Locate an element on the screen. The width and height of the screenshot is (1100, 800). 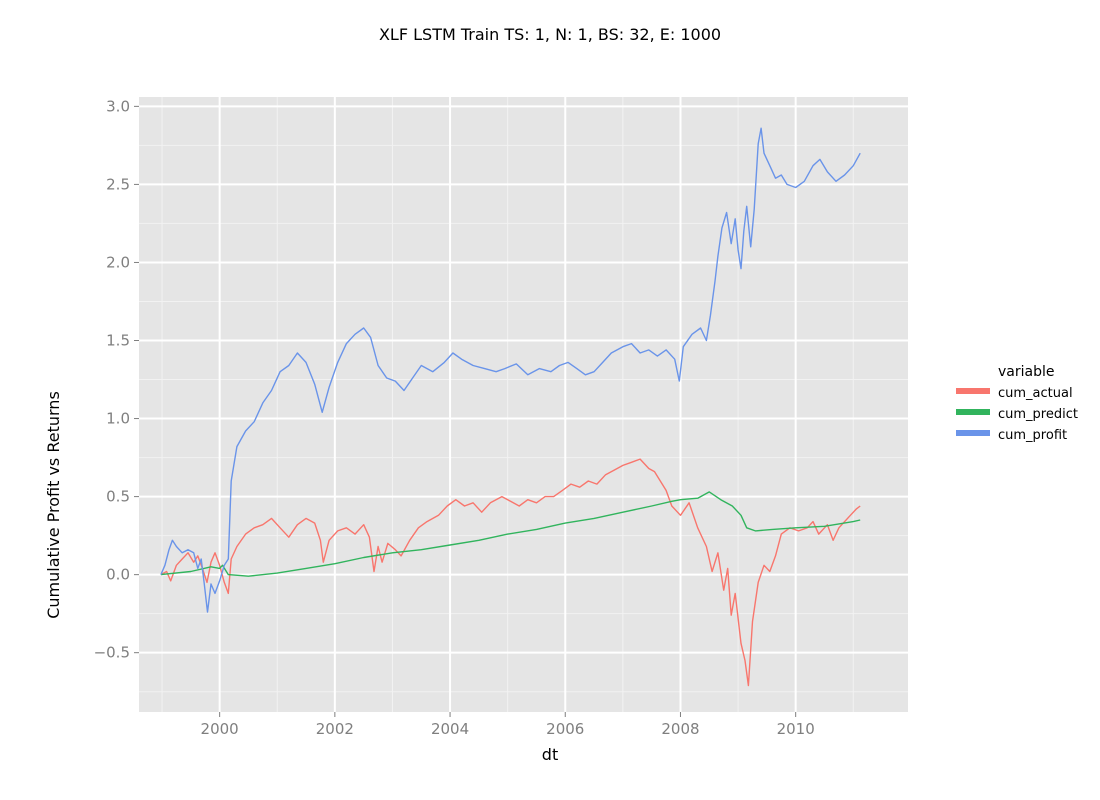
legend-label-cum-predict: cum_predict is located at coordinates (1038, 414).